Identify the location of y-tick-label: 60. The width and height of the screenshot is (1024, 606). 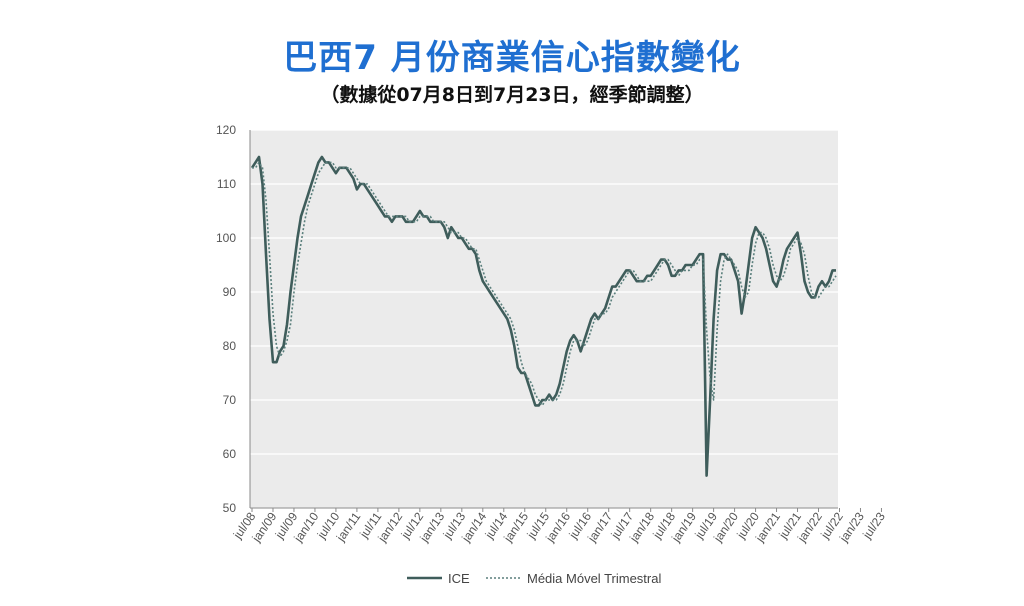
(230, 454).